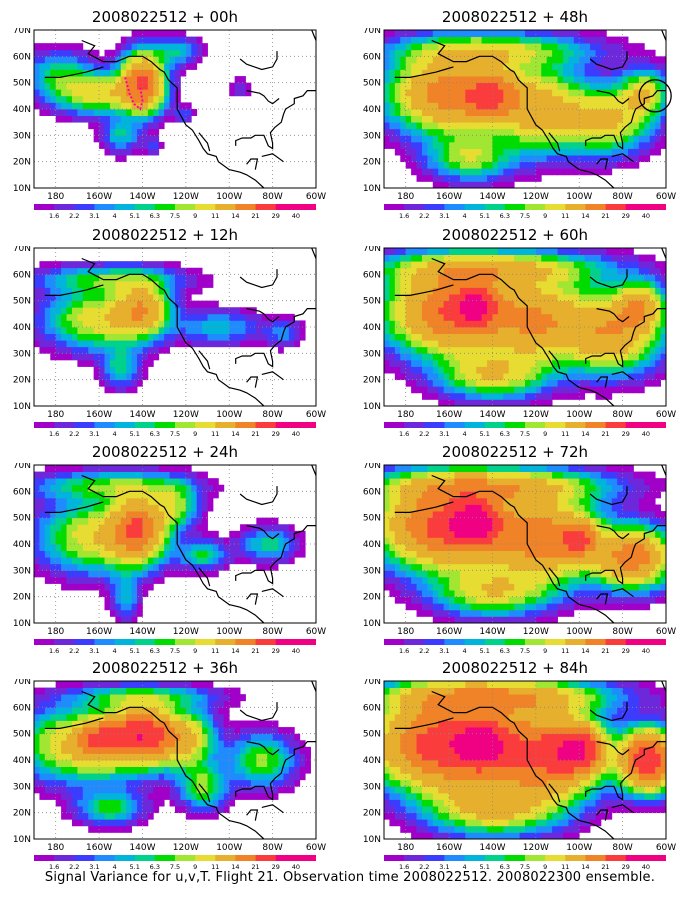  I want to click on lat-tick-label: 60N, so click(22, 275).